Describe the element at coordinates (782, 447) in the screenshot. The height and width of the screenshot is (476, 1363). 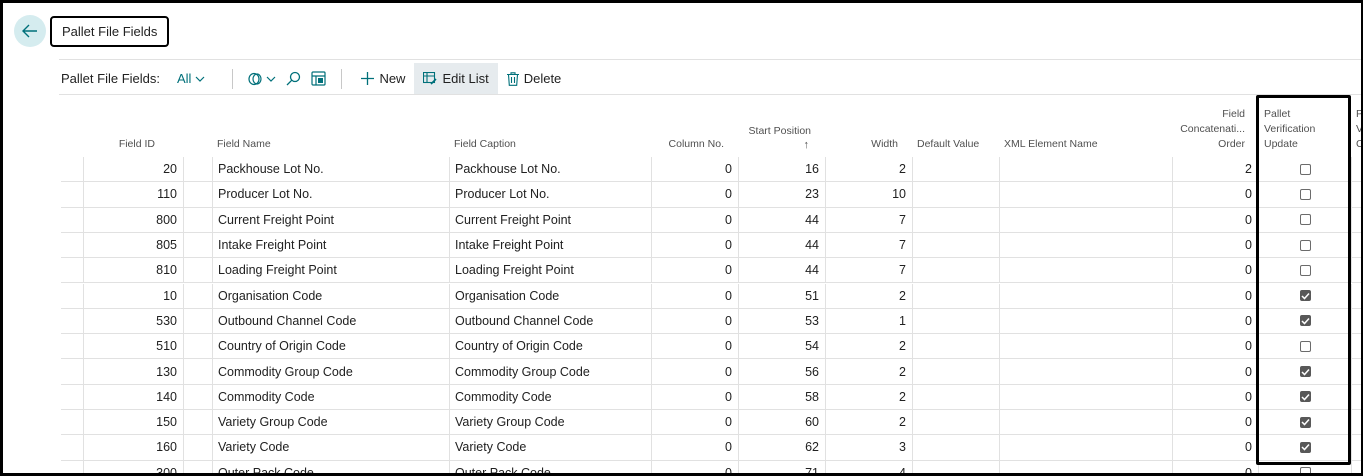
I see `start-position-cell: 62` at that location.